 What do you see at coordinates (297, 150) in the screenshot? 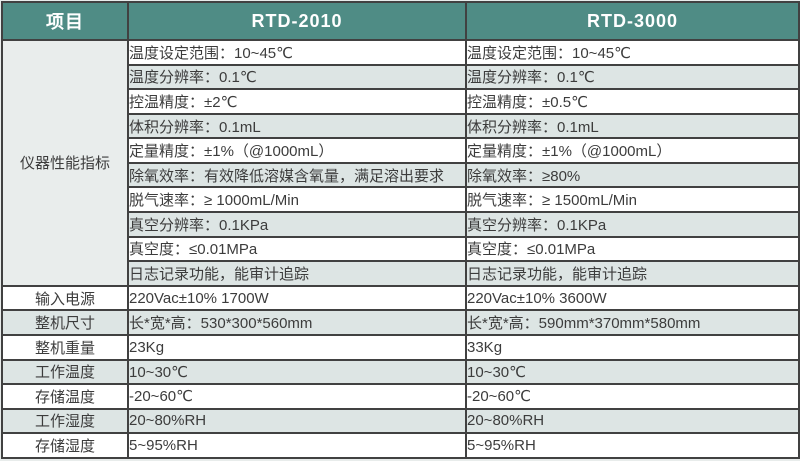
I see `perf-value-rtd2010: 定量精度：±1%（@1000mL）` at bounding box center [297, 150].